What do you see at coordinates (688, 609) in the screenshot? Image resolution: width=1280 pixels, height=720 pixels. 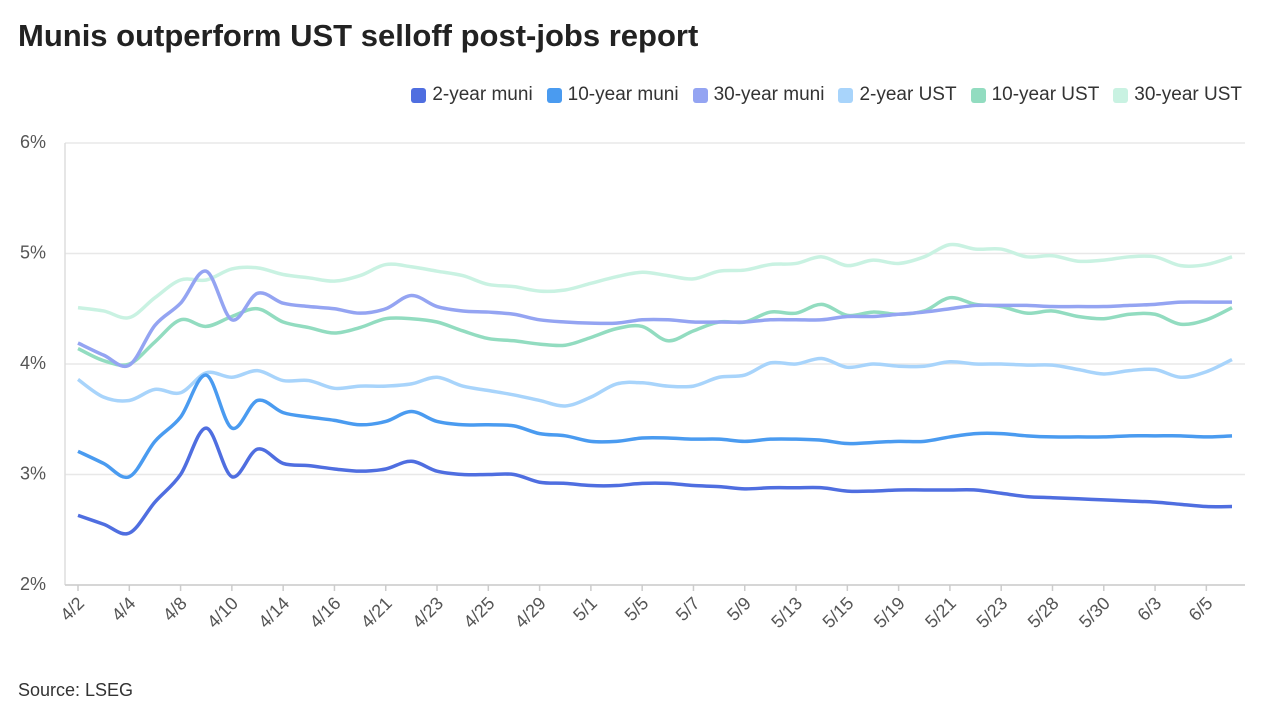 I see `x-tick-label: 5/7` at bounding box center [688, 609].